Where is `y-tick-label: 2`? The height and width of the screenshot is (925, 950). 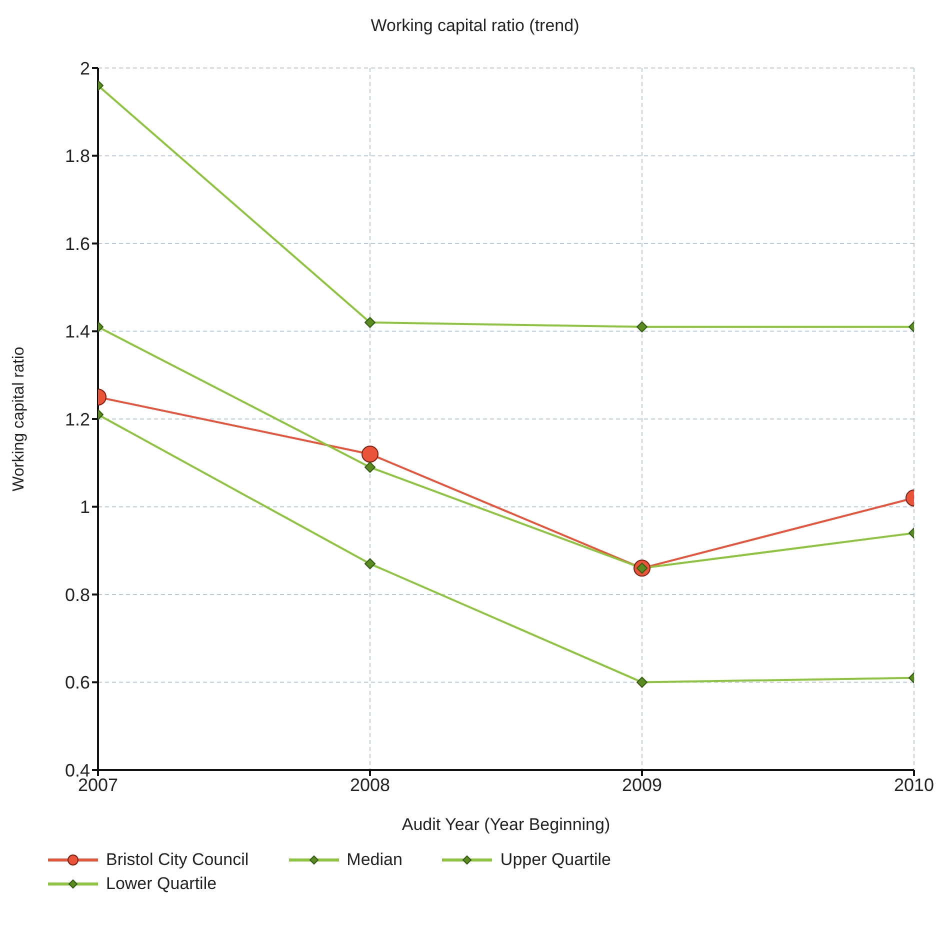 y-tick-label: 2 is located at coordinates (85, 68).